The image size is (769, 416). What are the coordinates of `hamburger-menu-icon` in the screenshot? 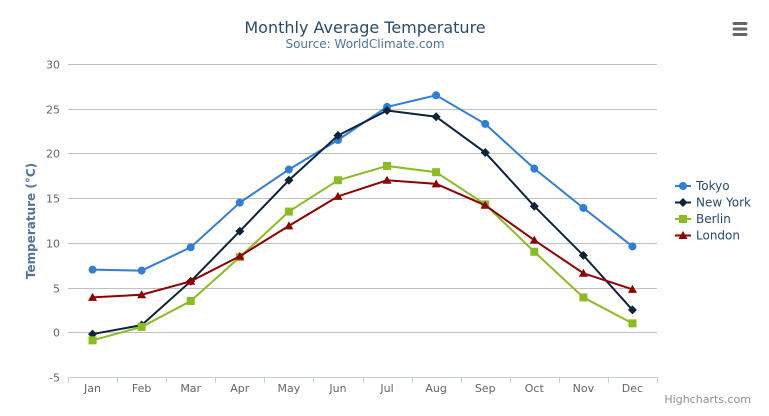 It's located at (740, 29).